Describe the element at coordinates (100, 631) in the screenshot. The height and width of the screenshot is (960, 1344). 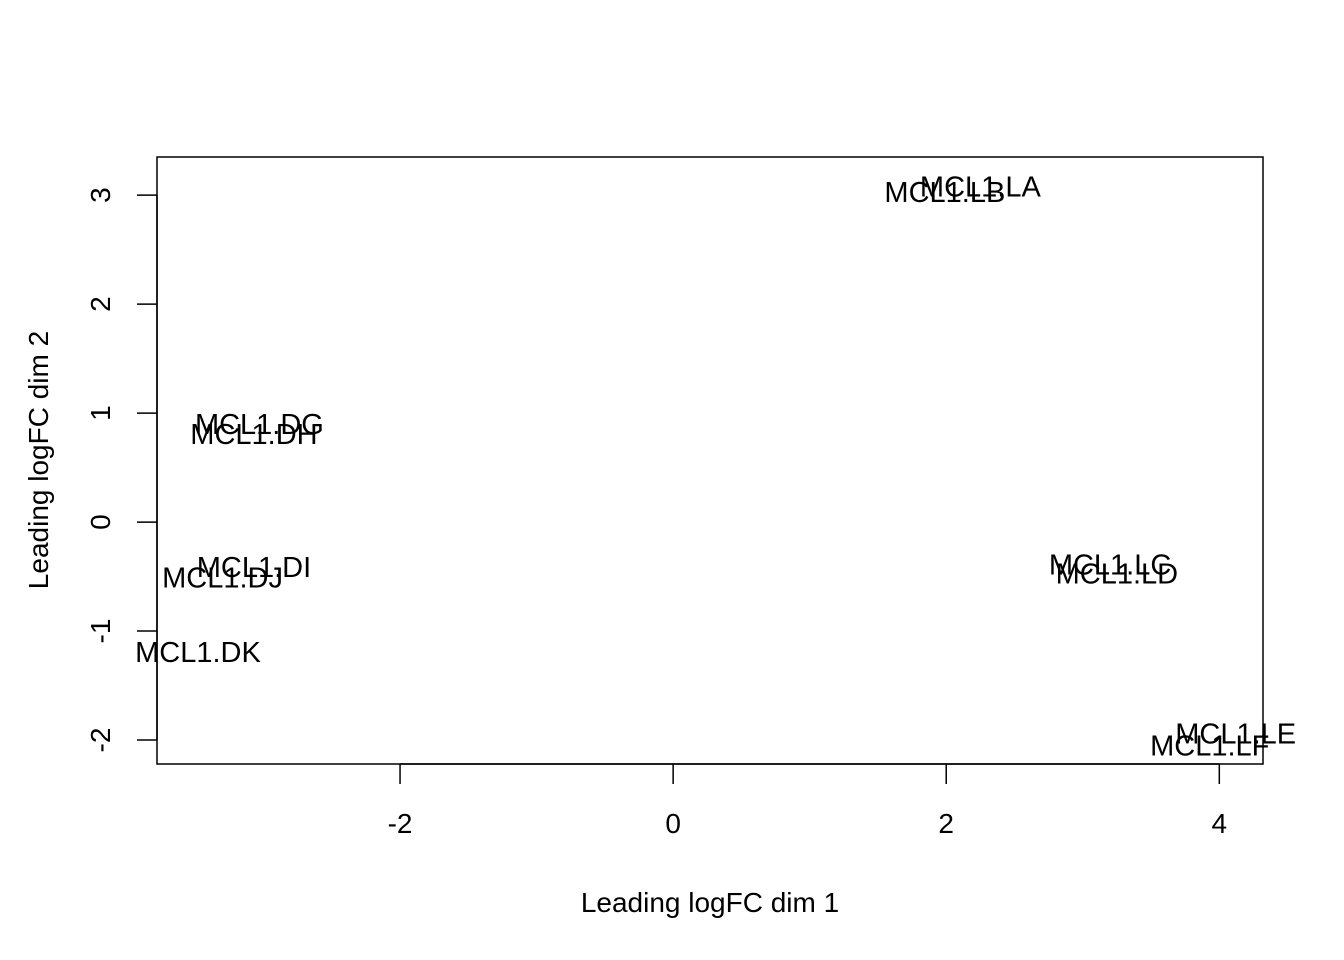
I see `y-tick-label: -1` at that location.